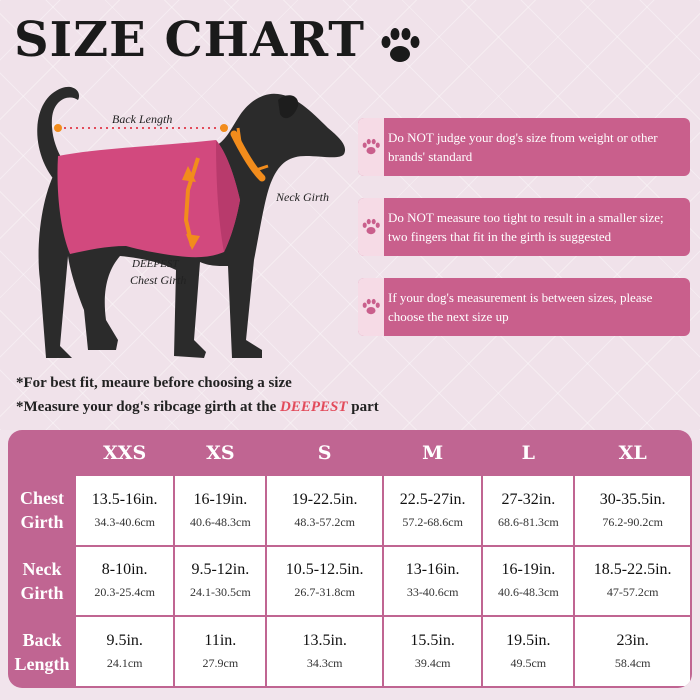 The height and width of the screenshot is (700, 700). I want to click on table-cell: 13-16in. 33-40.6cm, so click(432, 581).